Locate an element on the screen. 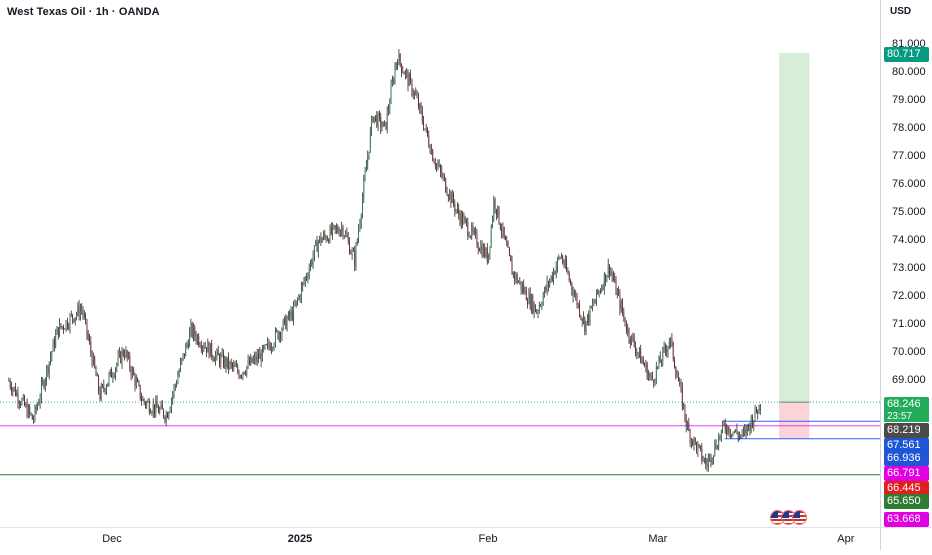 The height and width of the screenshot is (555, 932). price-tick-label: 71.000 is located at coordinates (909, 324).